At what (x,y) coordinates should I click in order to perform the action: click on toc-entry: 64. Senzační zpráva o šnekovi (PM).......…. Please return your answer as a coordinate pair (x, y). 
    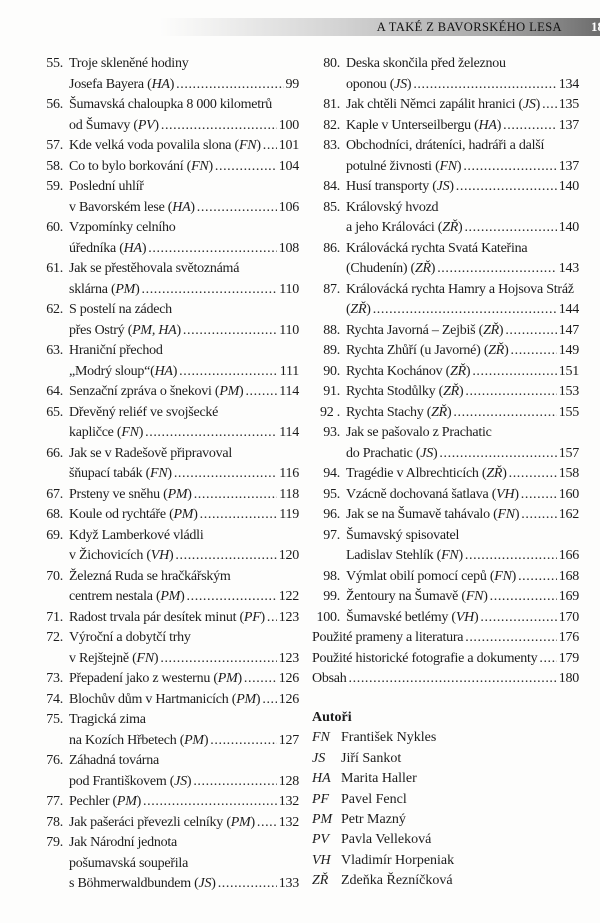
    Looking at the image, I should click on (169, 392).